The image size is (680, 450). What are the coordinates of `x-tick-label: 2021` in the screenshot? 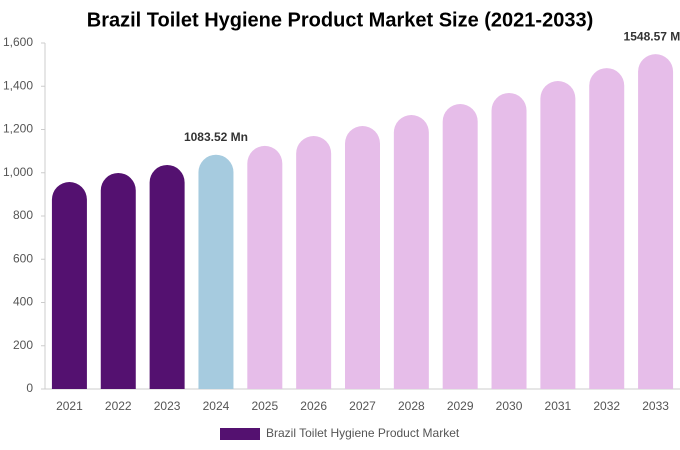 It's located at (69, 406).